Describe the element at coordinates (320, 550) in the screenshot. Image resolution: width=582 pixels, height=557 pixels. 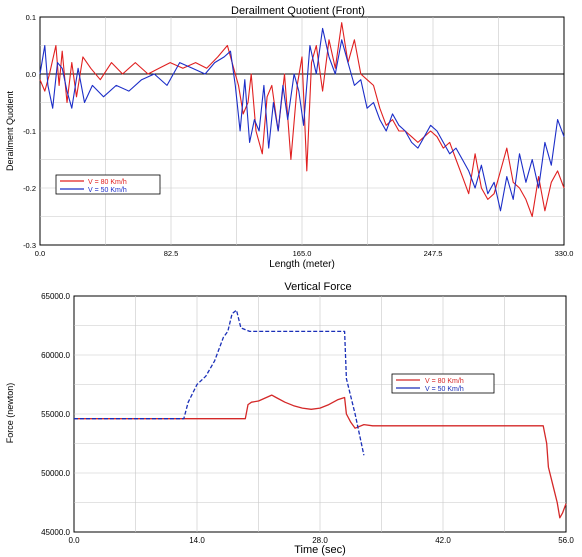
I see `chart2-x-axis-label: Time (sec)` at that location.